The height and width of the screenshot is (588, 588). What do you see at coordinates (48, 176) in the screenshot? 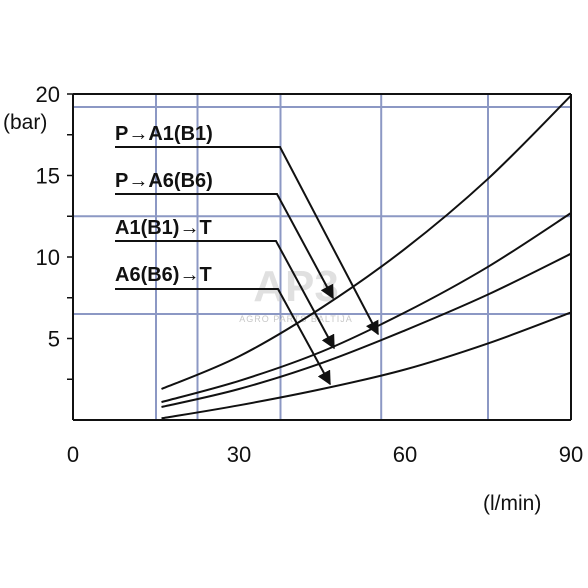
I see `y-tick-label-15: 15` at bounding box center [48, 176].